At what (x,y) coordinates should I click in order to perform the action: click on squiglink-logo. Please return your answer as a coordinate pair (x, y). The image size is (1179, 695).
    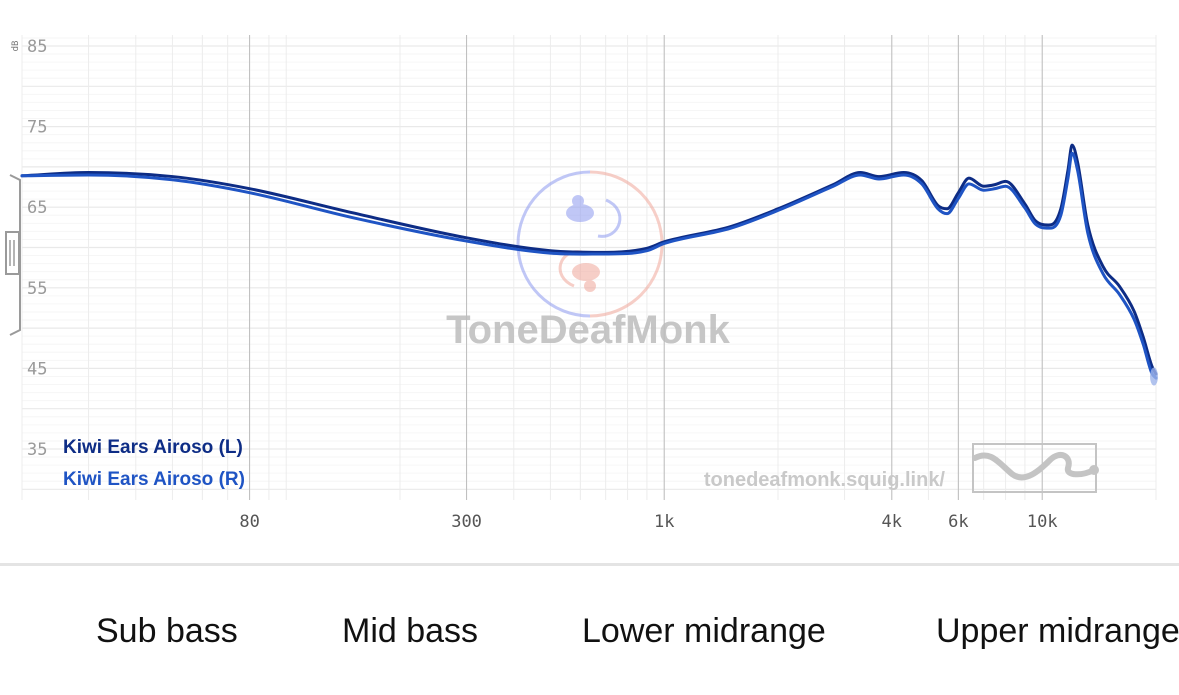
    Looking at the image, I should click on (1035, 468).